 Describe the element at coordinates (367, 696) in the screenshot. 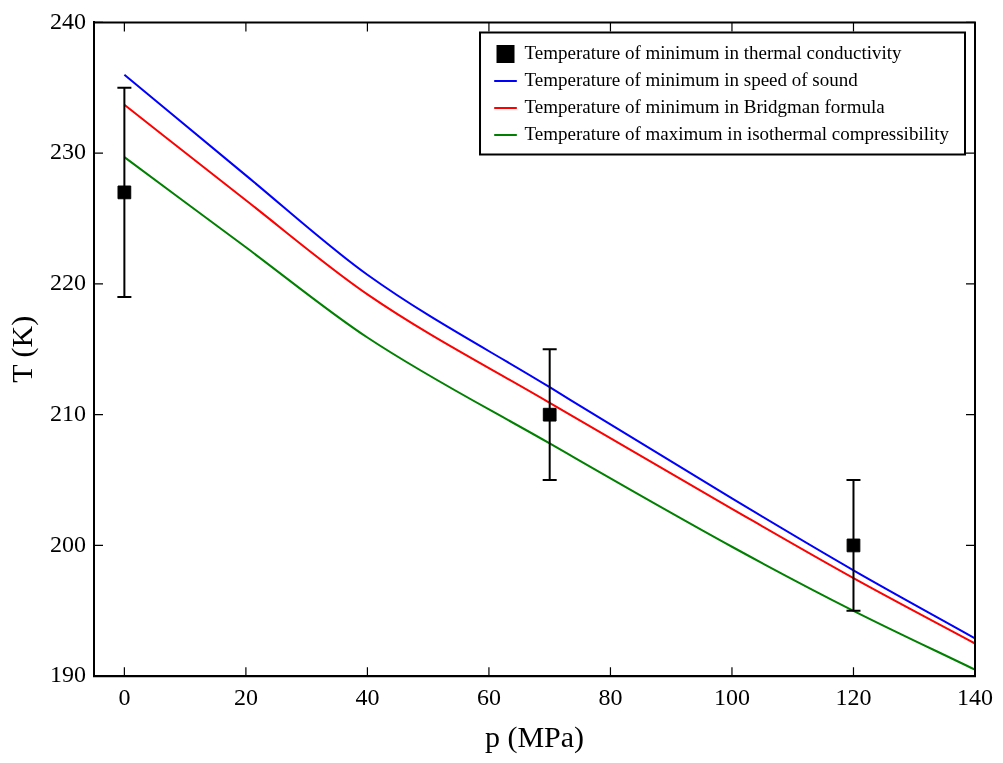

I see `x-tick-label: 40` at that location.